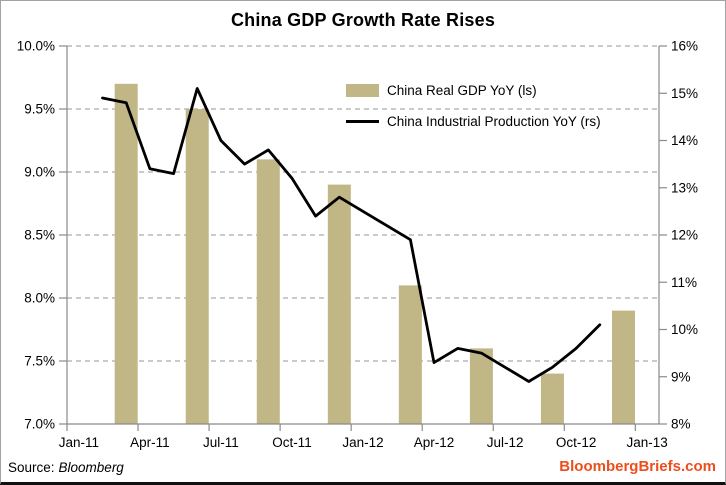 The width and height of the screenshot is (726, 485). I want to click on right-axis-label: 10%, so click(684, 329).